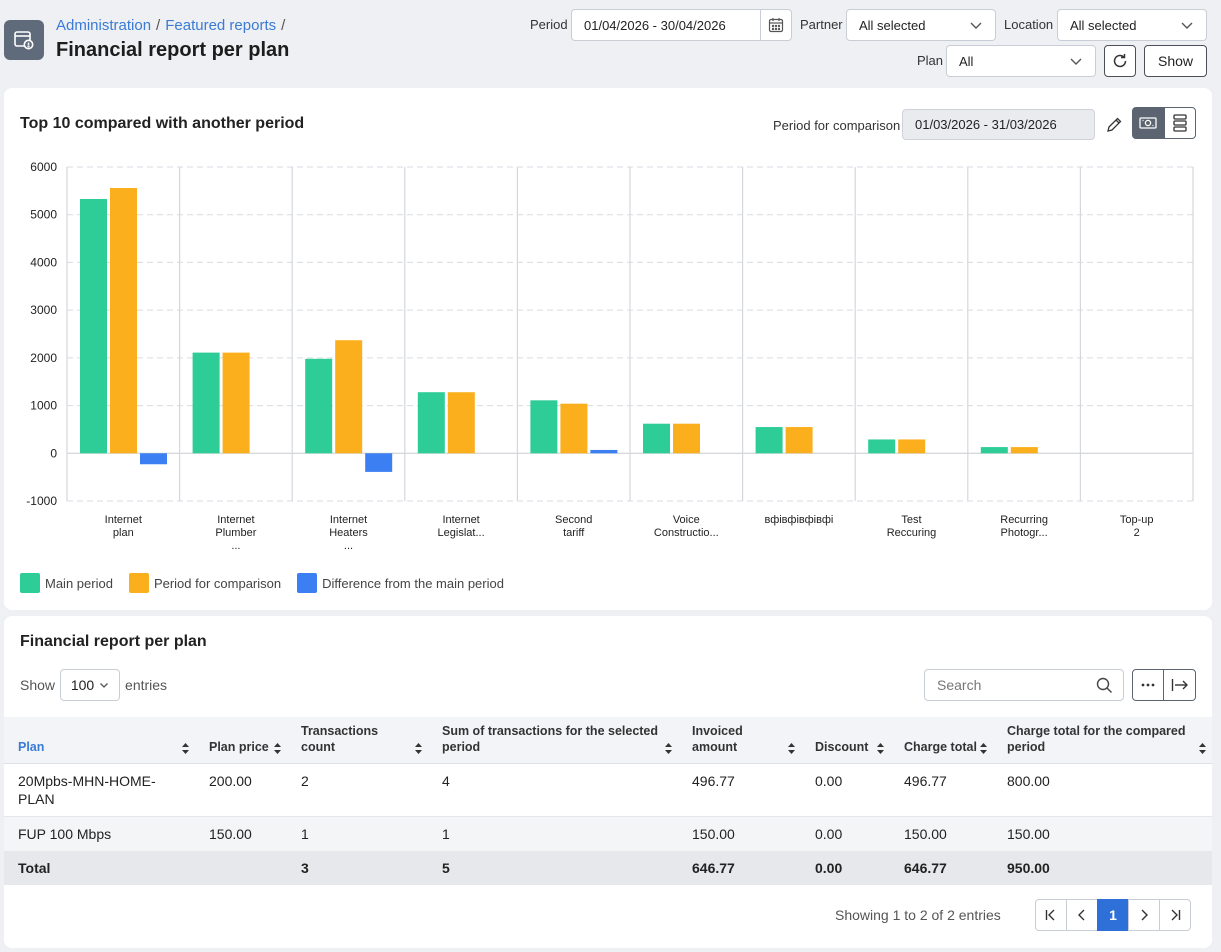 The image size is (1221, 952). What do you see at coordinates (842, 747) in the screenshot?
I see `column-header-label: Discount` at bounding box center [842, 747].